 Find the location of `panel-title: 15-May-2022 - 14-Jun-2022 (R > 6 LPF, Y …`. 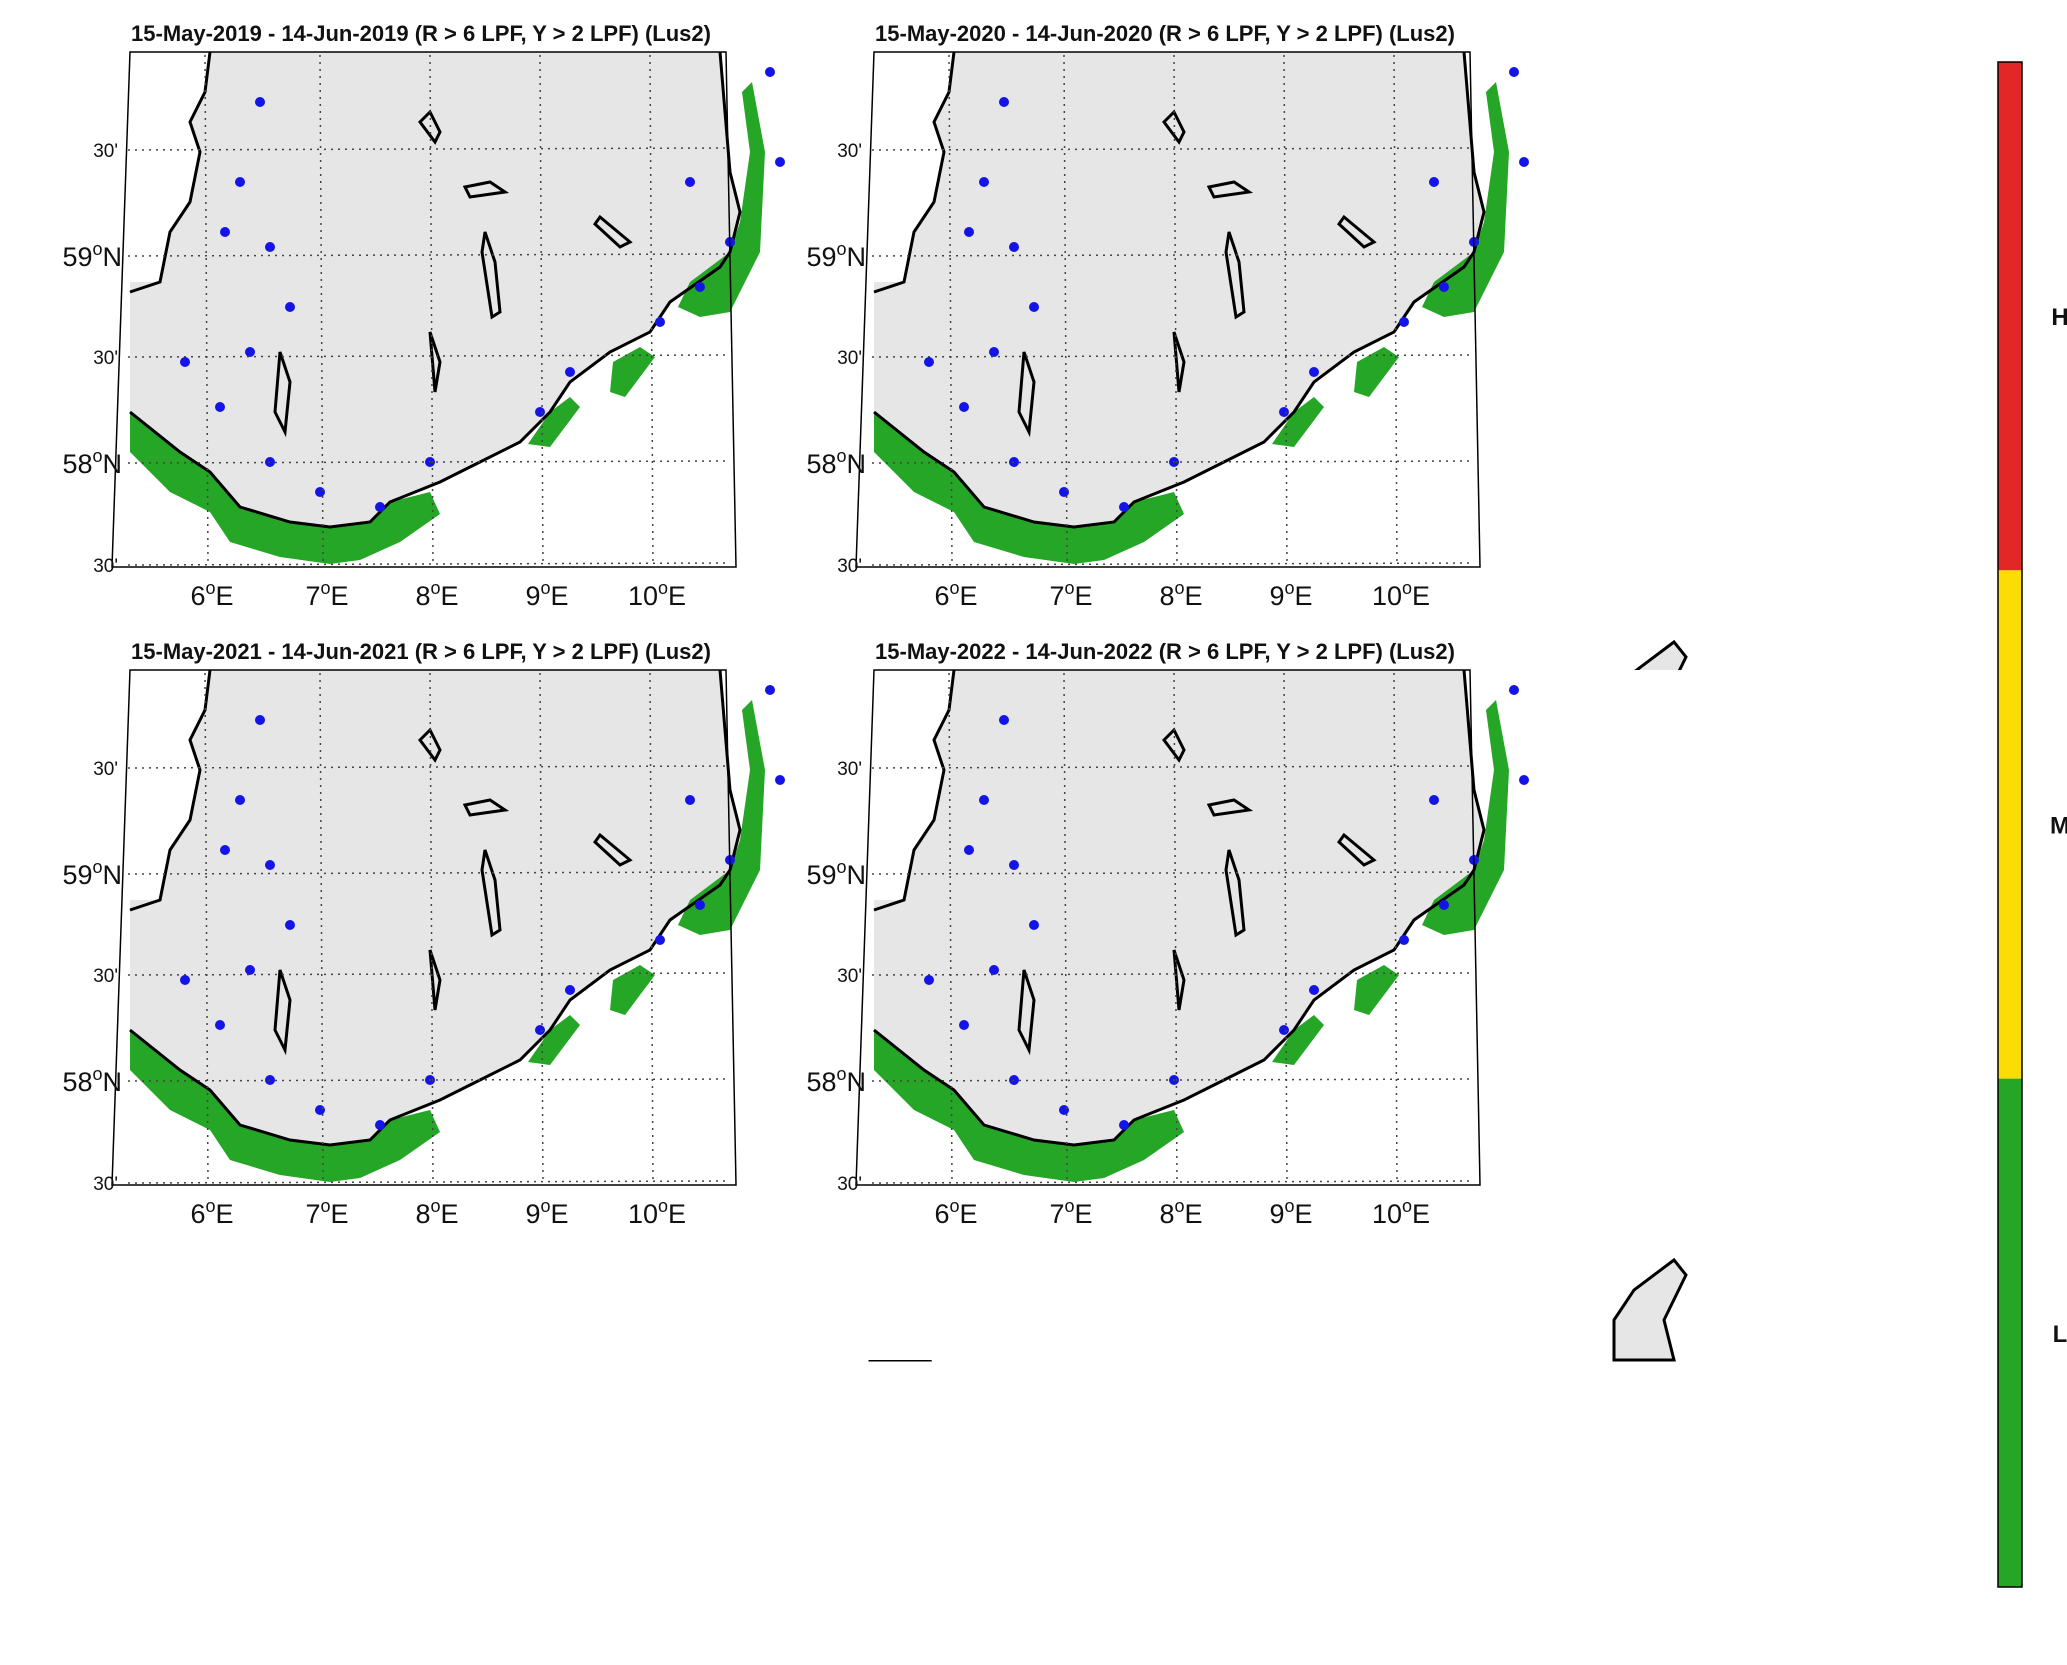

panel-title: 15-May-2022 - 14-Jun-2022 (R > 6 LPF, Y … is located at coordinates (1165, 651).